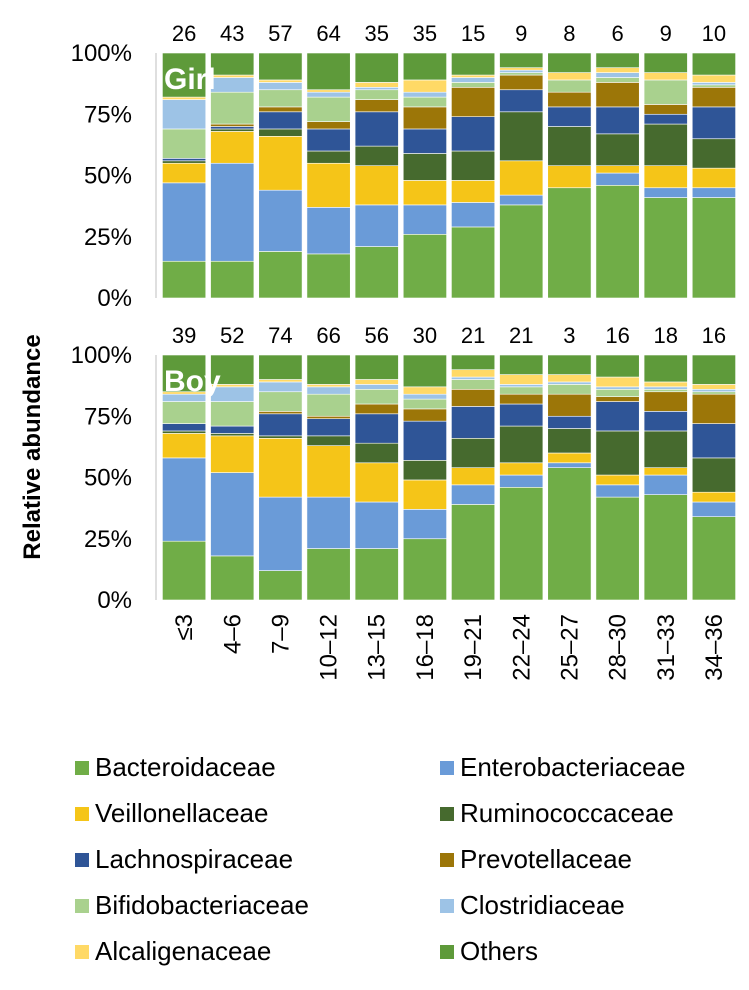 This screenshot has width=749, height=990. What do you see at coordinates (184, 859) in the screenshot?
I see `legend-item: Lachnospiraceae` at bounding box center [184, 859].